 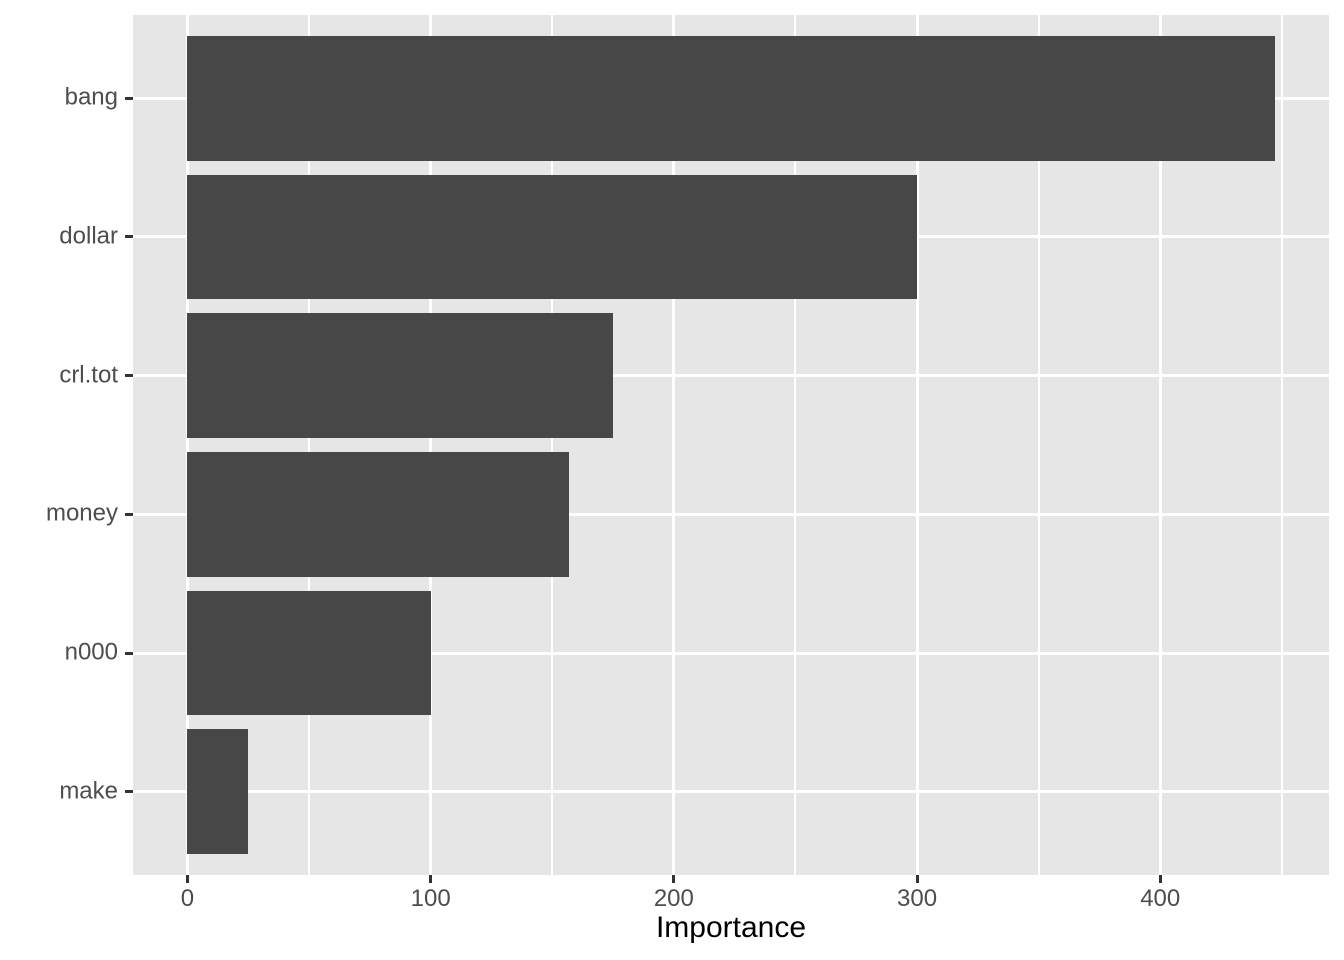 I want to click on x-tick-label: 300, so click(x=917, y=898).